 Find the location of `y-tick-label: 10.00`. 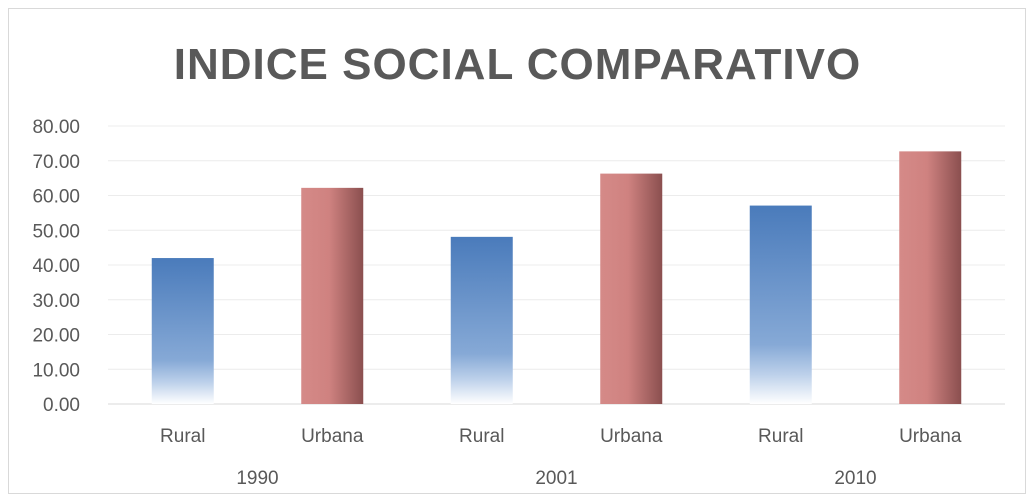

y-tick-label: 10.00 is located at coordinates (56, 370).